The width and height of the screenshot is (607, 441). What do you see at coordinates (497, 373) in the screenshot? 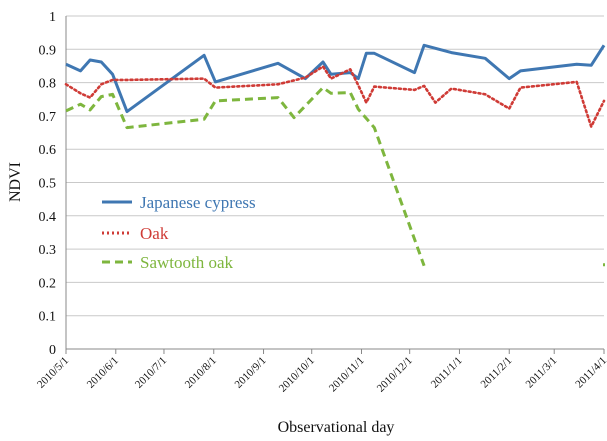
I see `x-tick-label: 2011/2/1` at bounding box center [497, 373].